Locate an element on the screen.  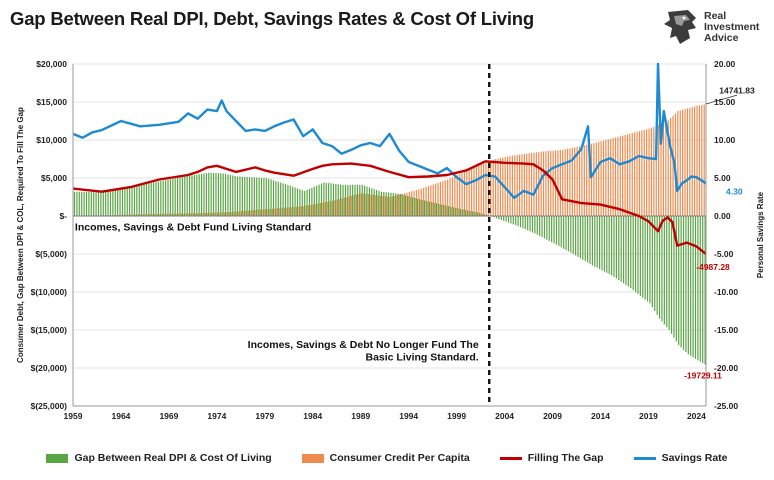
y2-tick-label: 10.00 is located at coordinates (725, 140).